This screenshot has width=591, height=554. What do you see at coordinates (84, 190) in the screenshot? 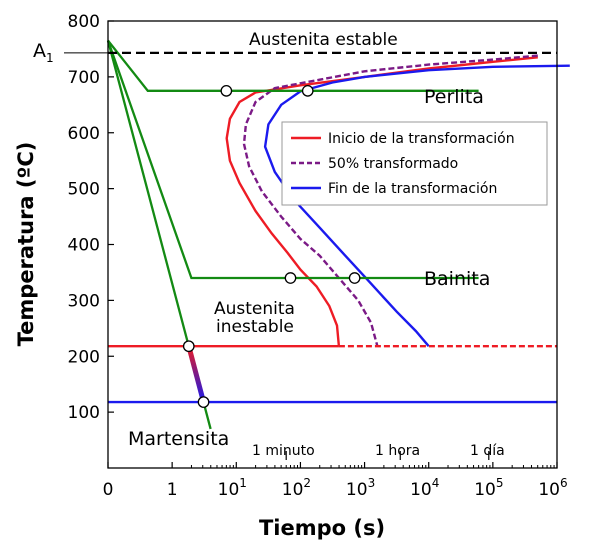
I see `y-tick-label: 500` at bounding box center [84, 190].